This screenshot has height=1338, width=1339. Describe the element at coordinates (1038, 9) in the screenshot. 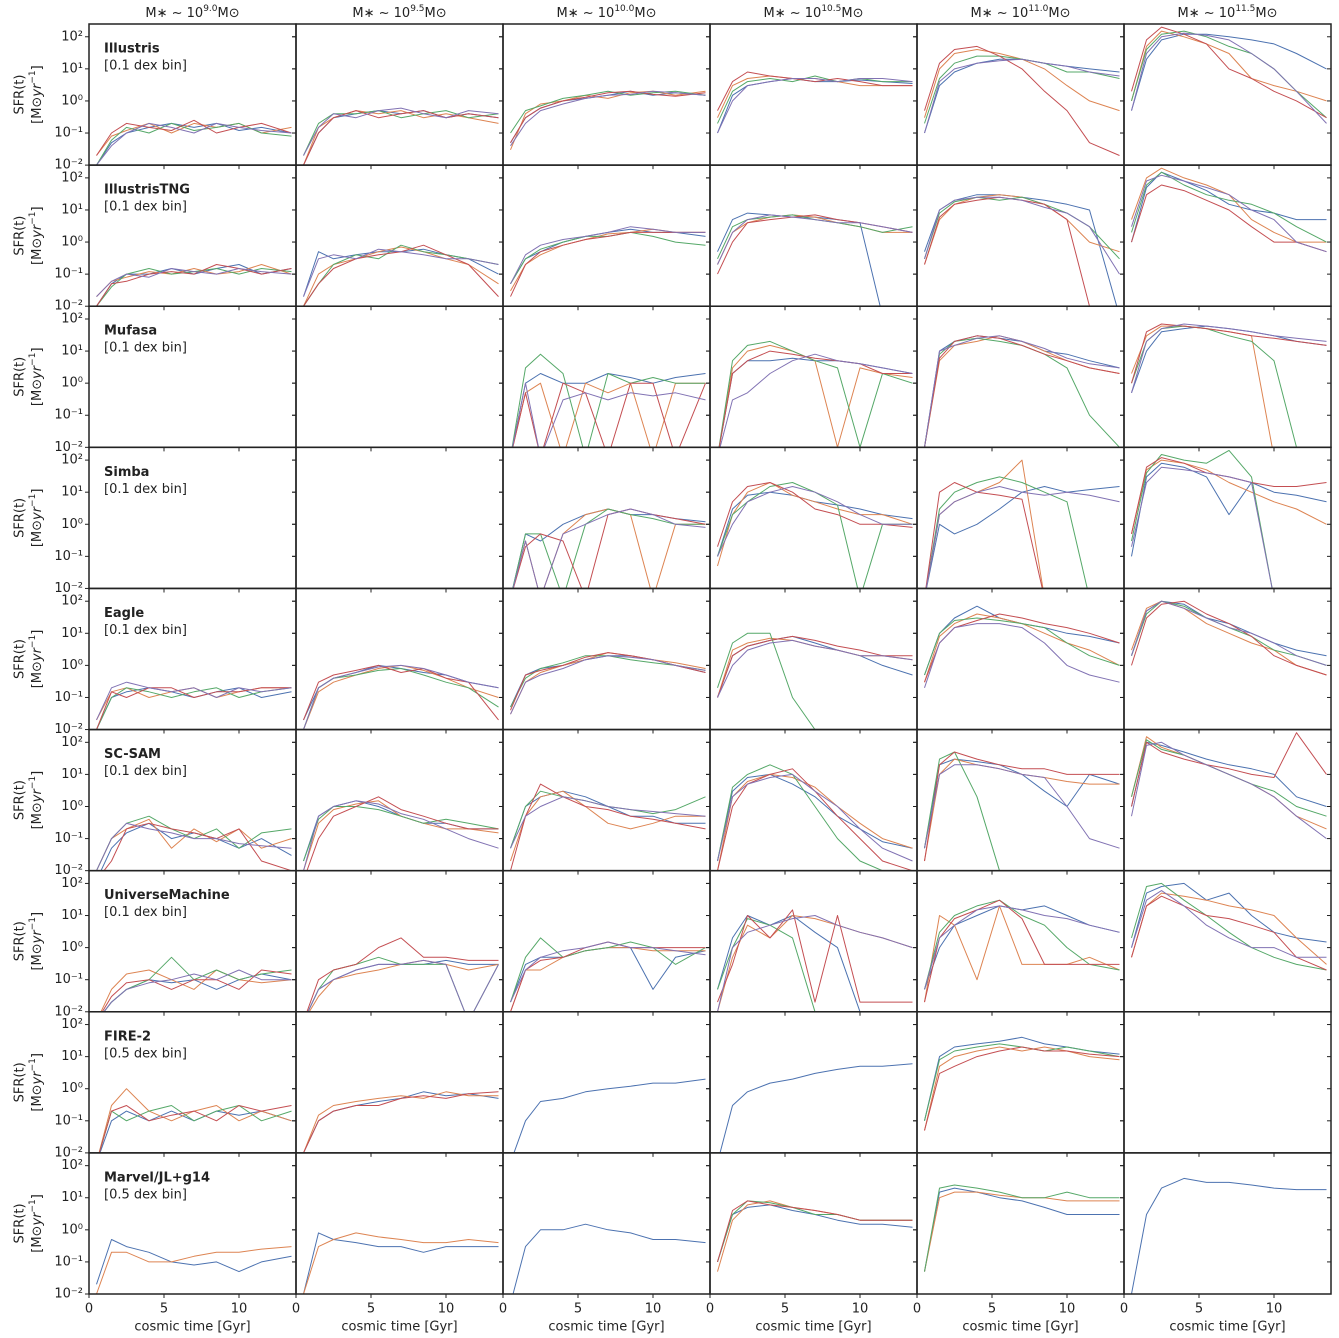

I see `title-exponent: 11.0` at that location.